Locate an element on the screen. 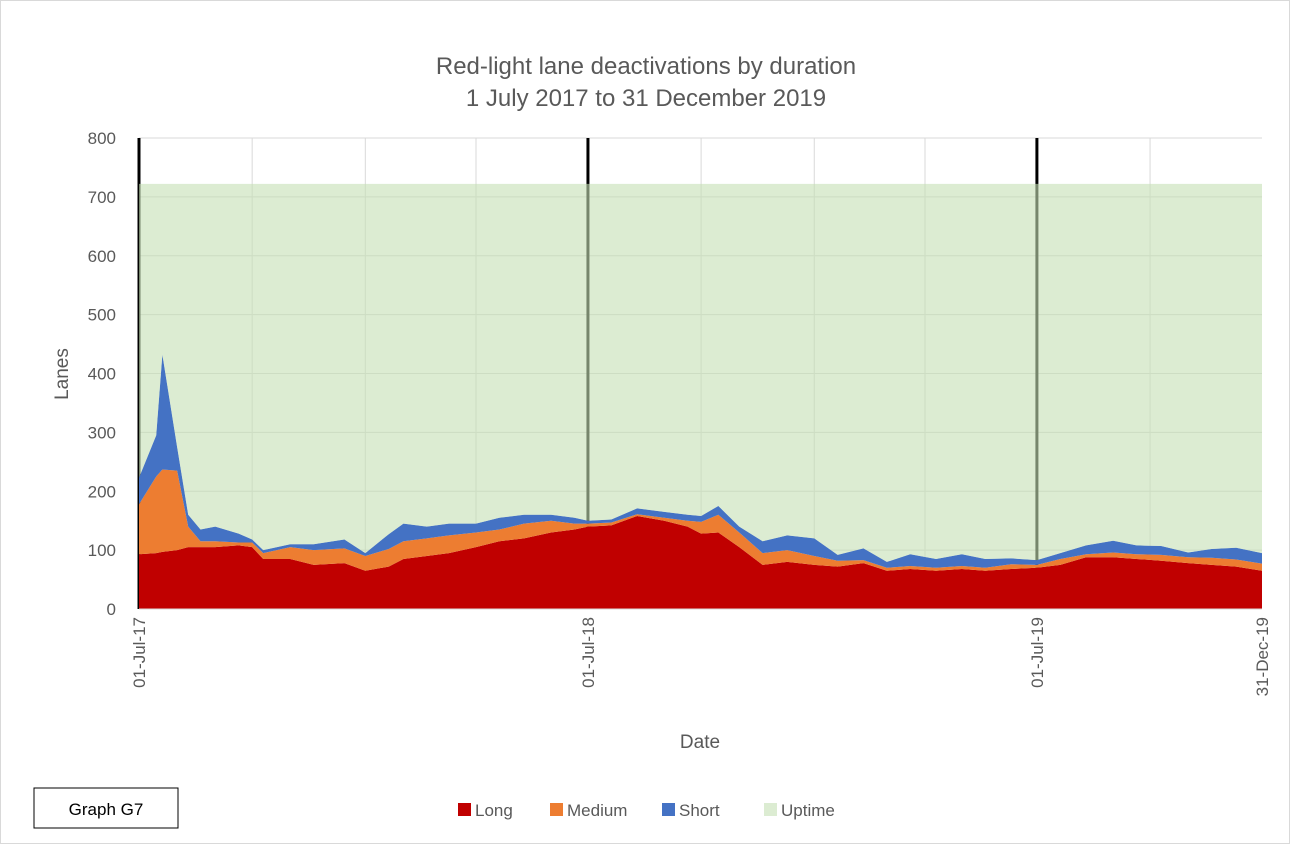  y-axis-label: Lanes is located at coordinates (62, 374).